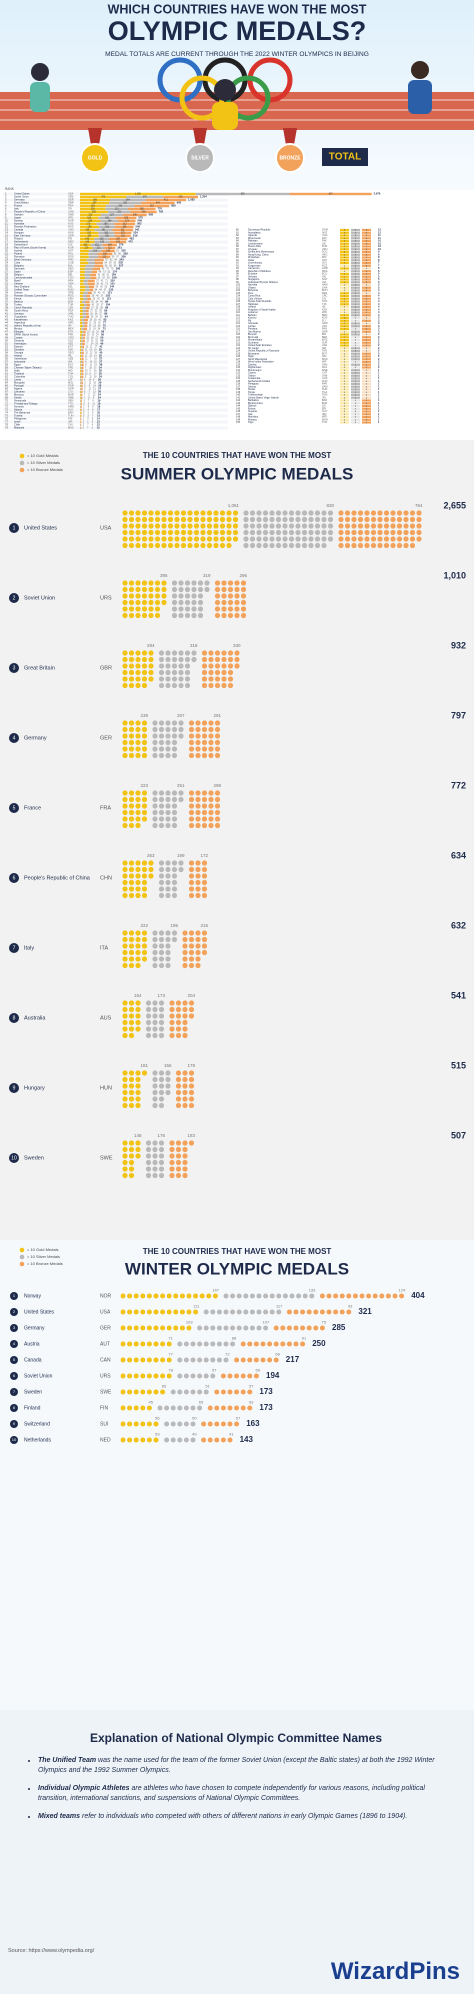 The width and height of the screenshot is (474, 1994). What do you see at coordinates (324, 238) in the screenshot?
I see `country-code: ZZX` at bounding box center [324, 238].